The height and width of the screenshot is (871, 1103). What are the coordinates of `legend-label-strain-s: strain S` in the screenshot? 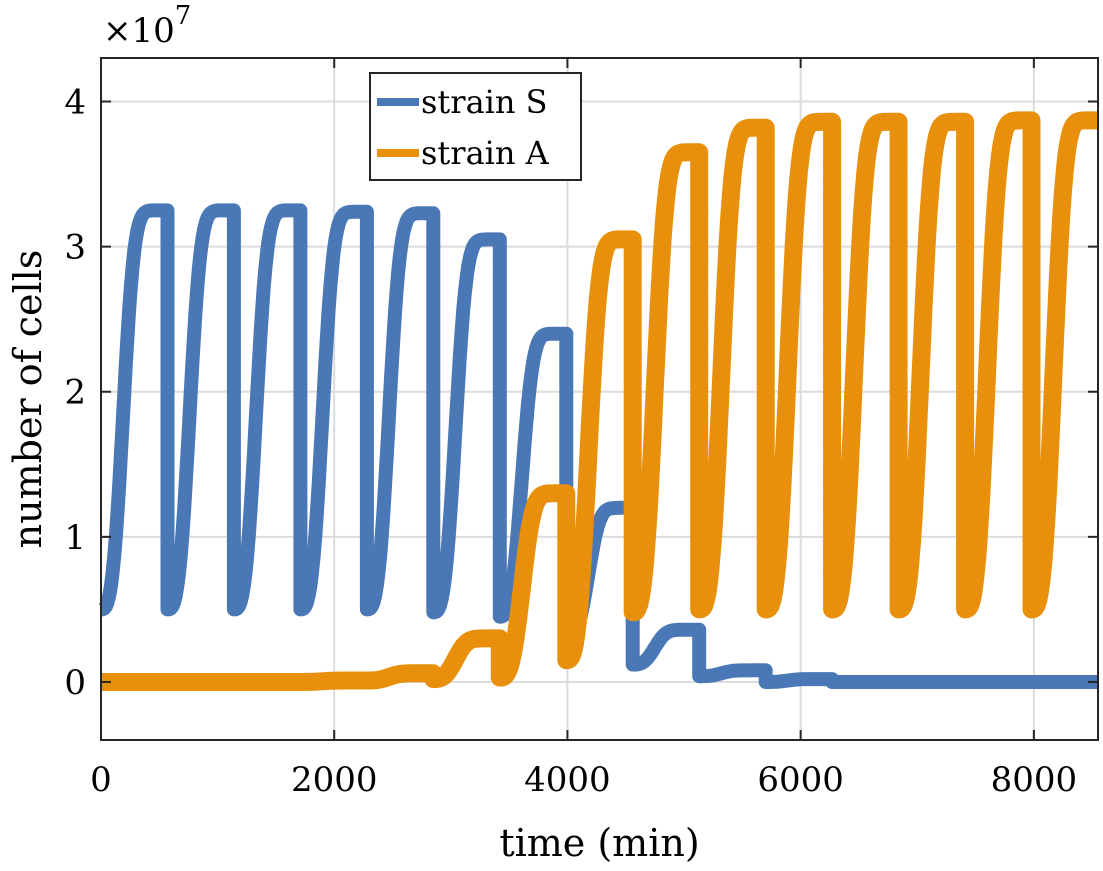 It's located at (484, 102).